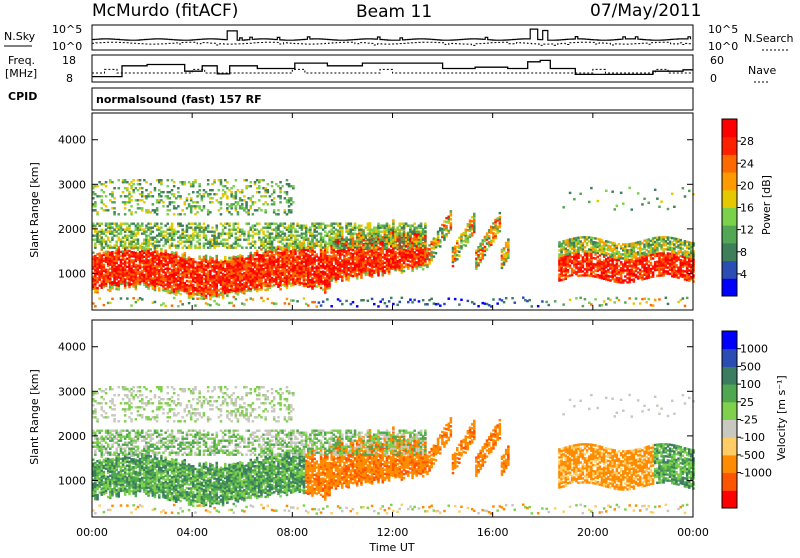 The width and height of the screenshot is (800, 558). What do you see at coordinates (69, 60) in the screenshot?
I see `freq-tick-top: 18` at bounding box center [69, 60].